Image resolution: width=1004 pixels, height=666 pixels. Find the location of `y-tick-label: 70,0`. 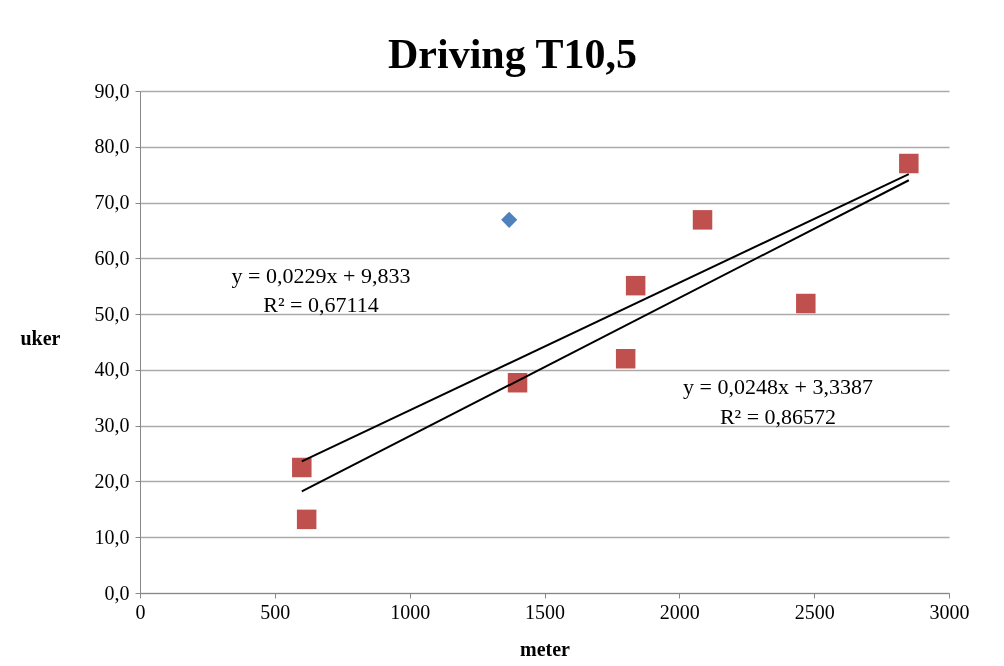

y-tick-label: 70,0 is located at coordinates (112, 202).